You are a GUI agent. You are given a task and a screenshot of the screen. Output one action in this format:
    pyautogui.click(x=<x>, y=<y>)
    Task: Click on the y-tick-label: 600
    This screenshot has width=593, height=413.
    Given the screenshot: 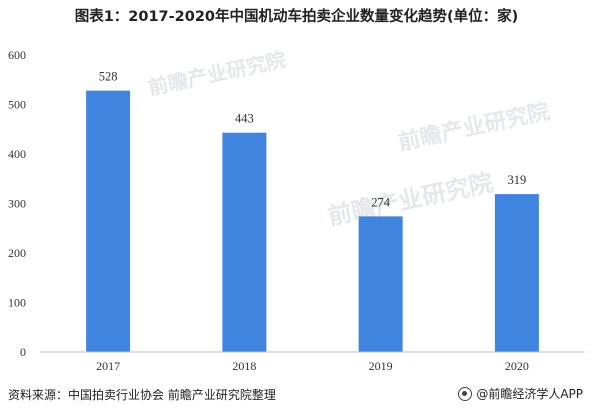 What is the action you would take?
    pyautogui.click(x=17, y=55)
    